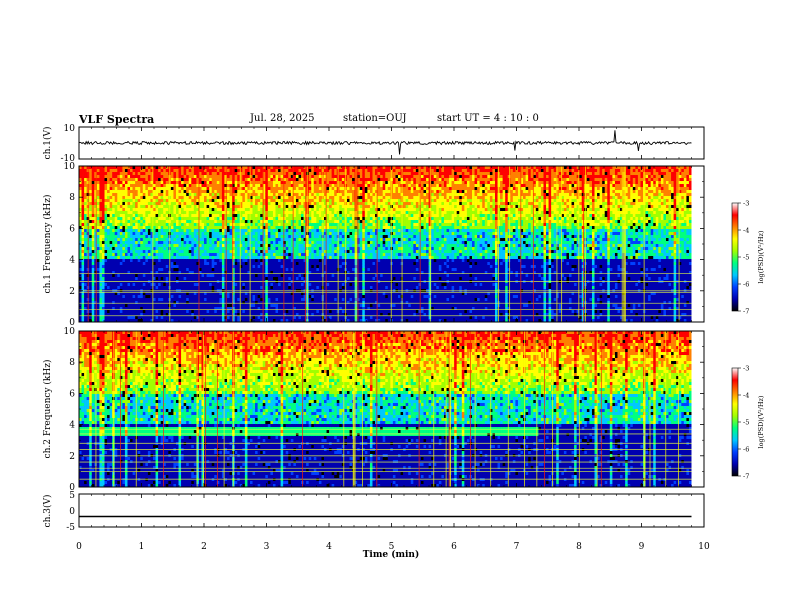  What do you see at coordinates (761, 256) in the screenshot?
I see `ch1-colorbar-label: log(PSD)(V²/Hz)` at bounding box center [761, 256].